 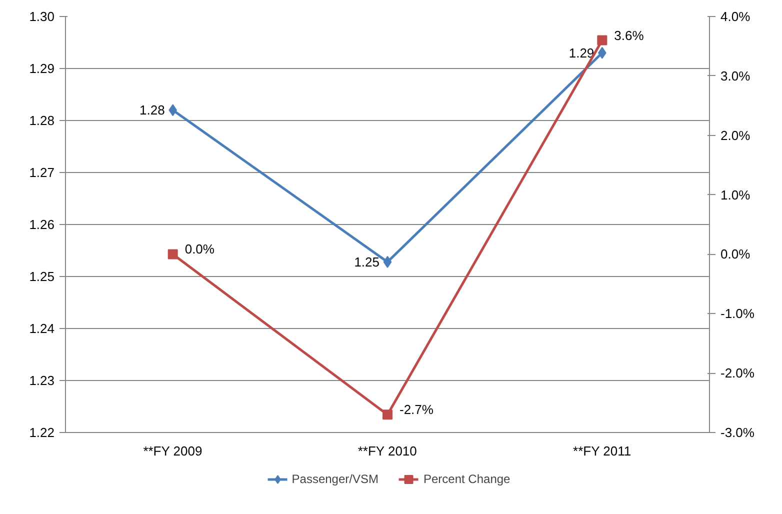 I want to click on y2-tick-label: -3.0%, so click(x=737, y=432).